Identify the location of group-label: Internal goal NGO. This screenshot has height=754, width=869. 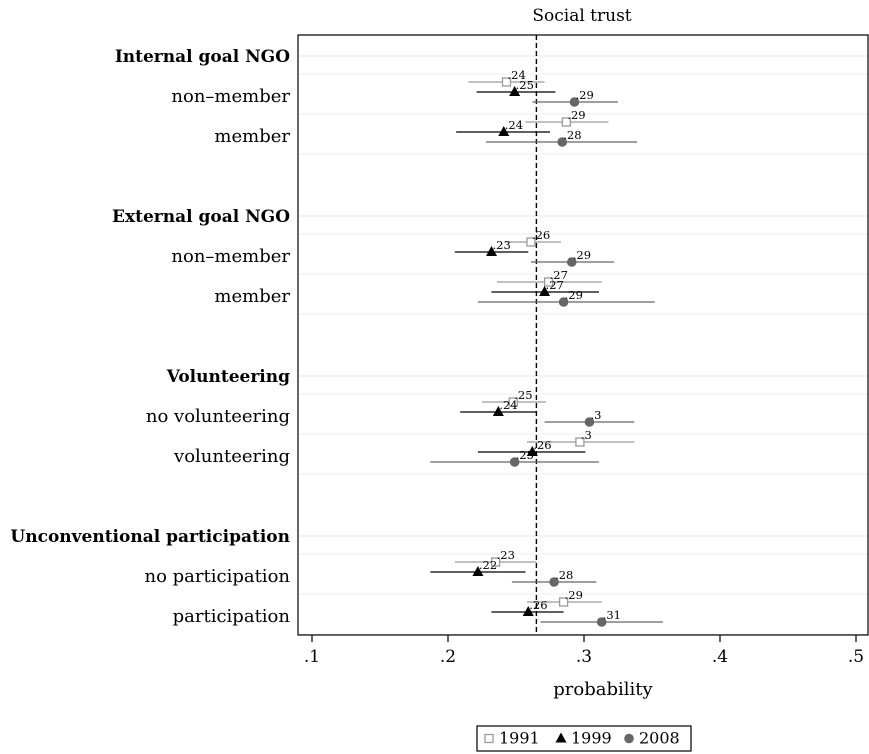
(202, 57).